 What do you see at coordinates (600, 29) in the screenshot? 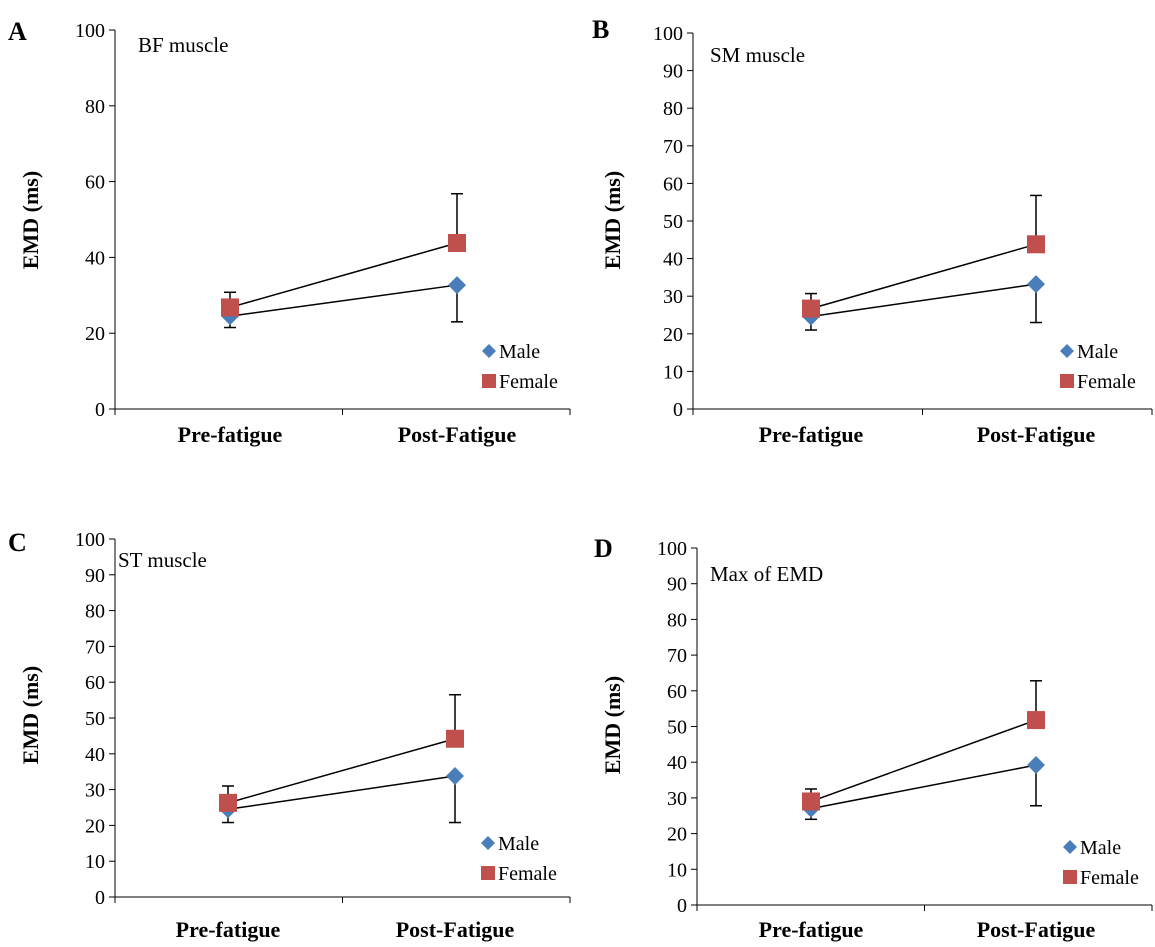
I see `panel-letter: B` at bounding box center [600, 29].